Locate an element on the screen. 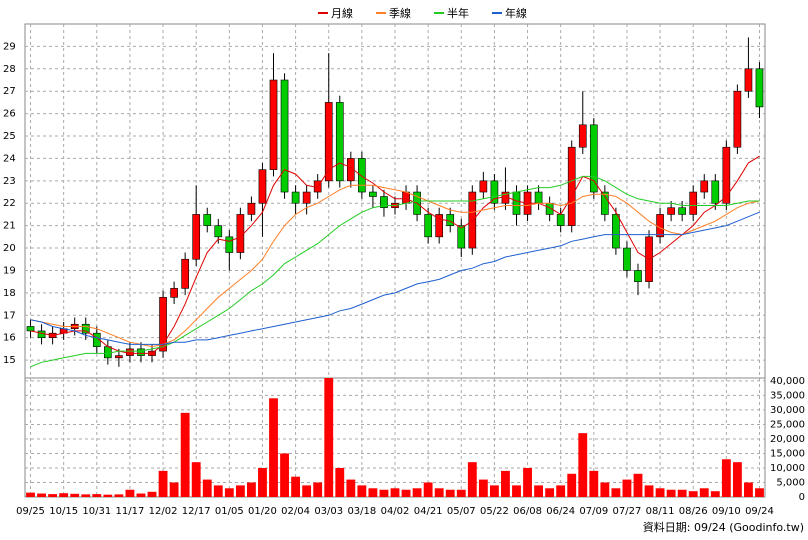 The image size is (808, 540). x-tick-label: 05/22 is located at coordinates (494, 511).